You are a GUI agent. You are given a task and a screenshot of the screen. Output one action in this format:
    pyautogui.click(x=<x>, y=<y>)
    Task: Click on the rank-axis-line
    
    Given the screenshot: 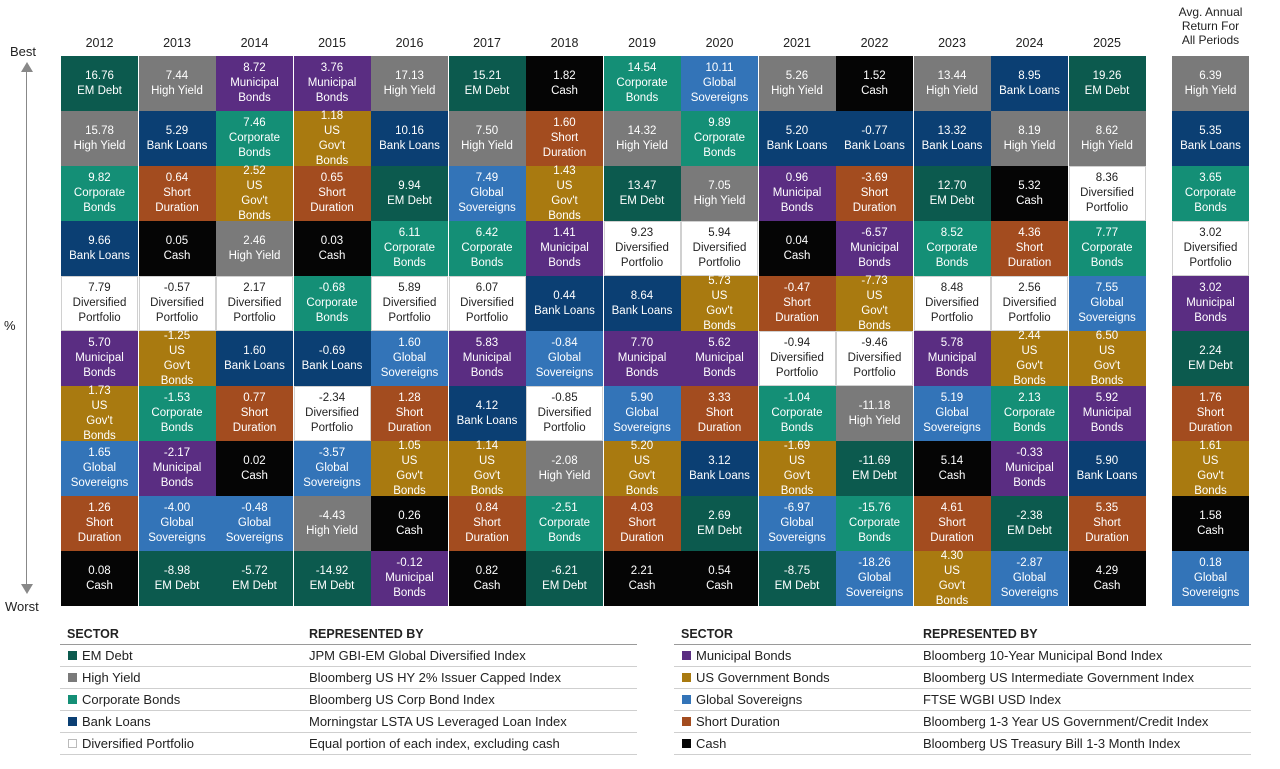 What is the action you would take?
    pyautogui.click(x=26, y=328)
    